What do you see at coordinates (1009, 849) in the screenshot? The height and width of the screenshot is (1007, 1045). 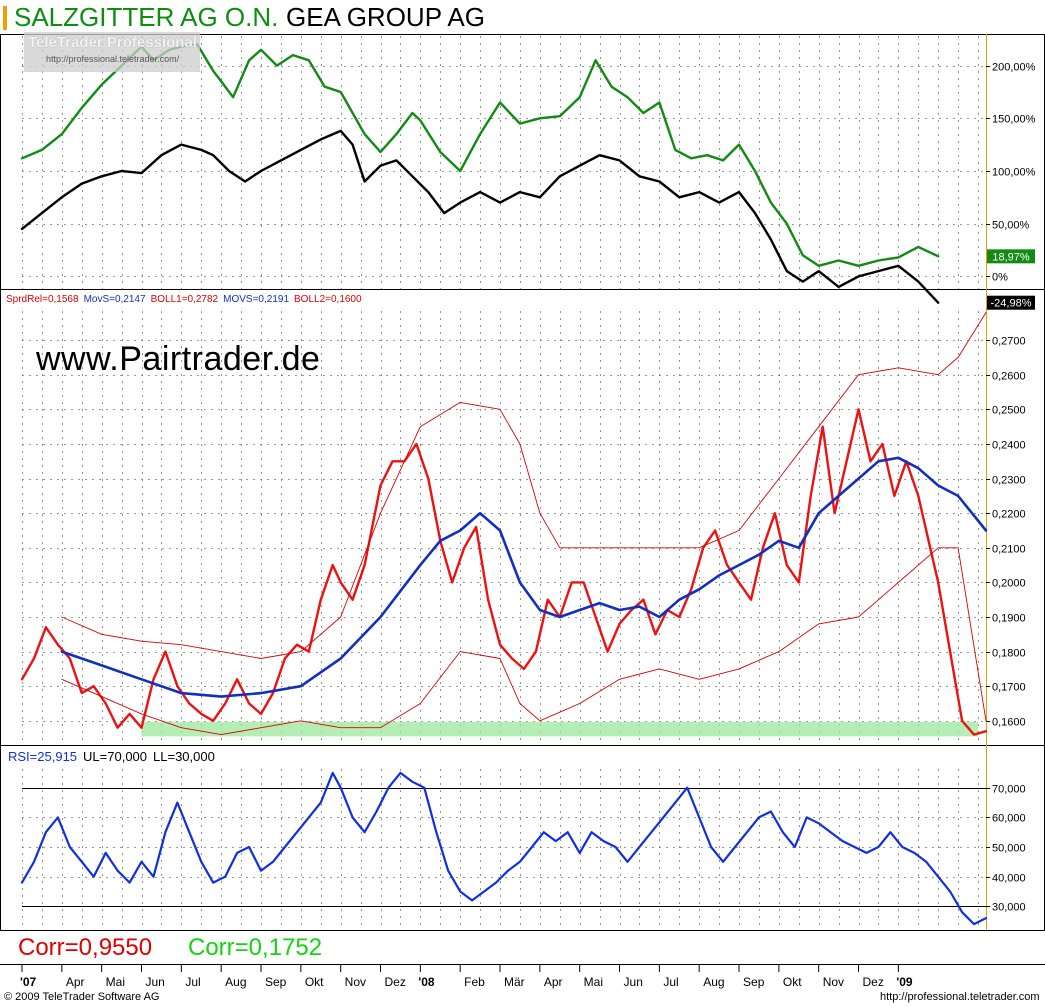 I see `y-tick-label: 50,000` at bounding box center [1009, 849].